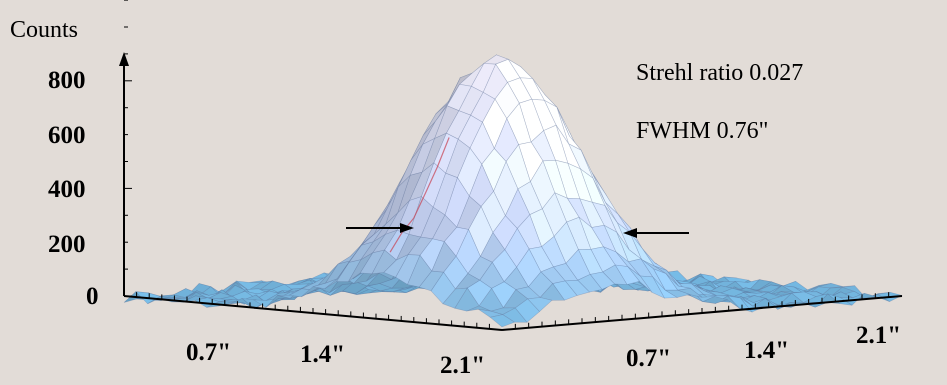 This screenshot has height=385, width=947. What do you see at coordinates (67, 80) in the screenshot?
I see `z-tick-label-800: 800` at bounding box center [67, 80].